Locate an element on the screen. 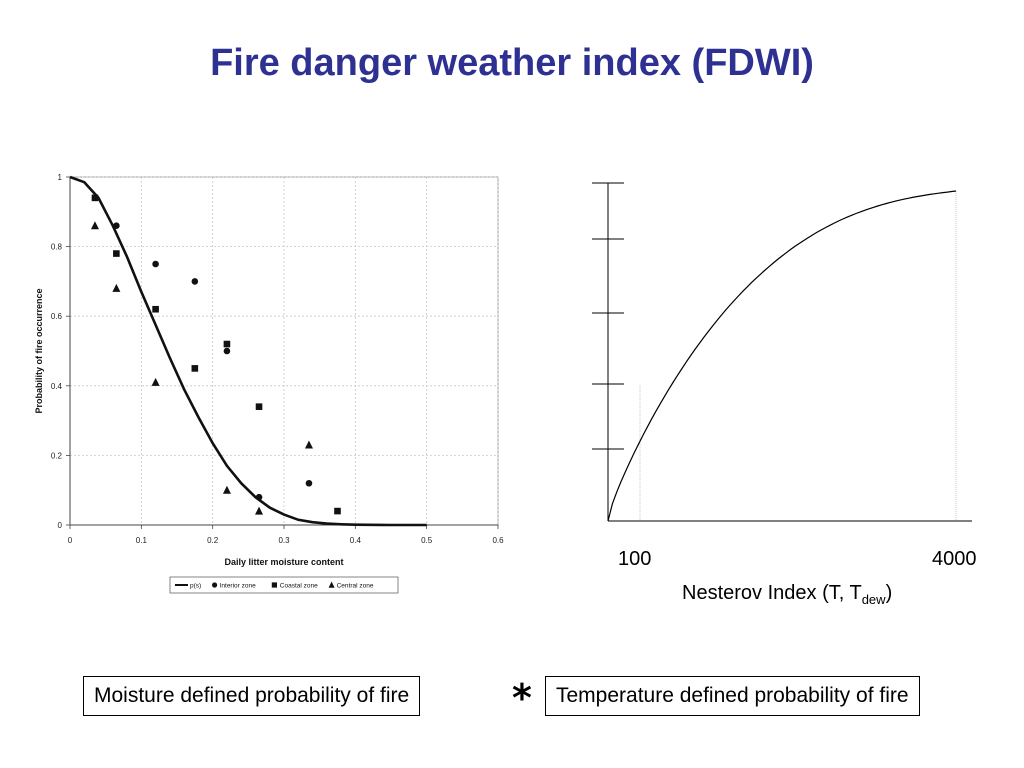 The image size is (1024, 768). x-axis-label-main: Nesterov Index (T, T is located at coordinates (772, 593).